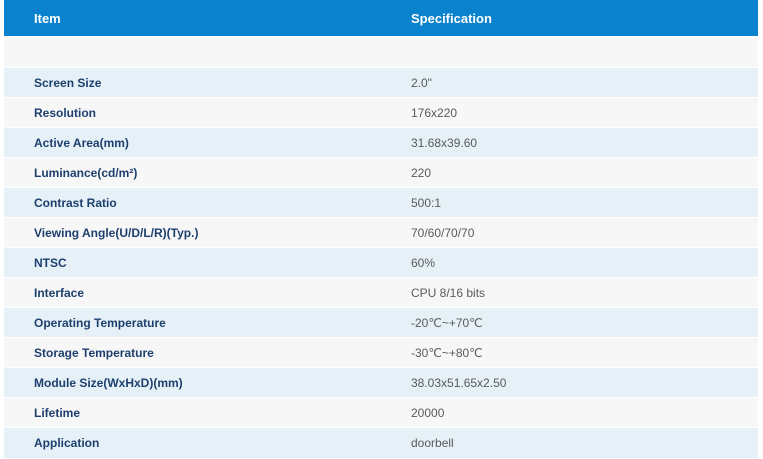 The image size is (763, 459). I want to click on table-row: Luminance(cd/m²) 220, so click(381, 172).